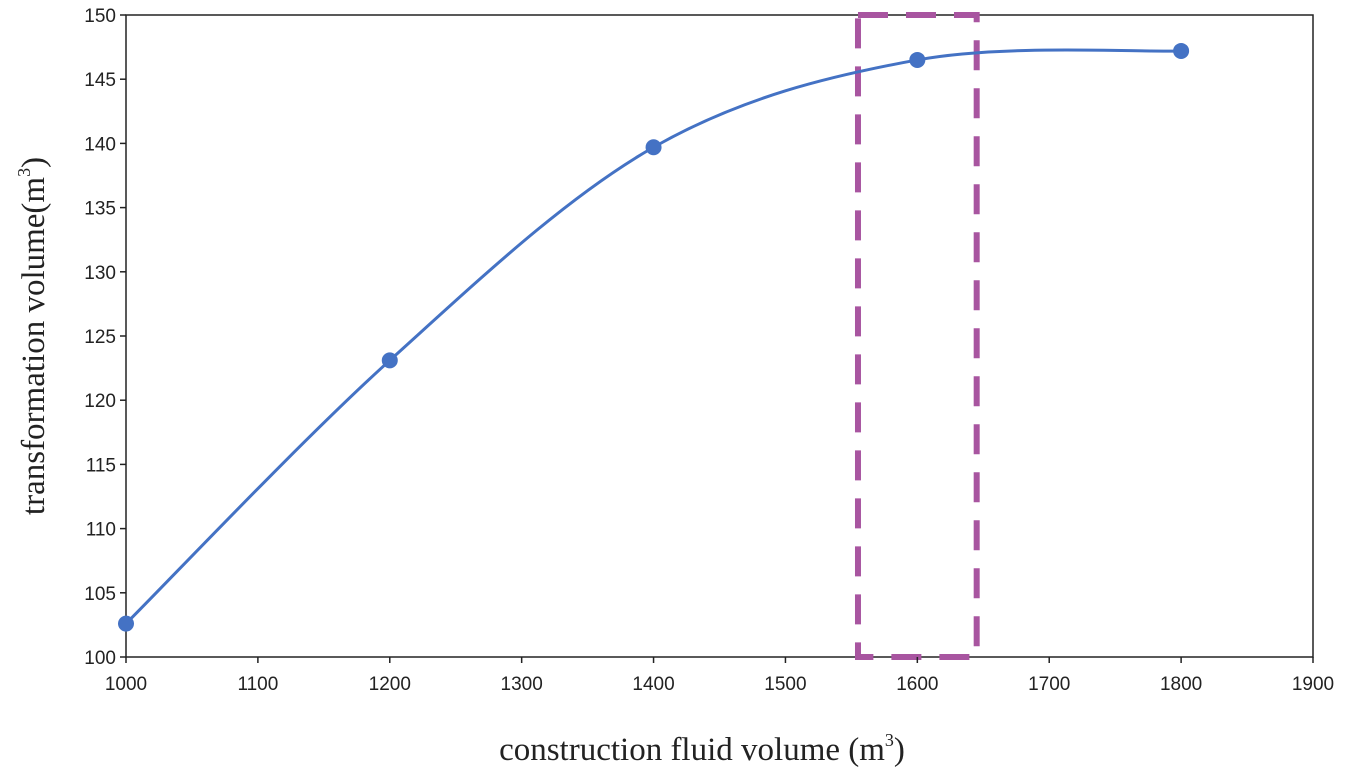 This screenshot has height=778, width=1350. I want to click on x-tick-label: 1800, so click(1181, 684).